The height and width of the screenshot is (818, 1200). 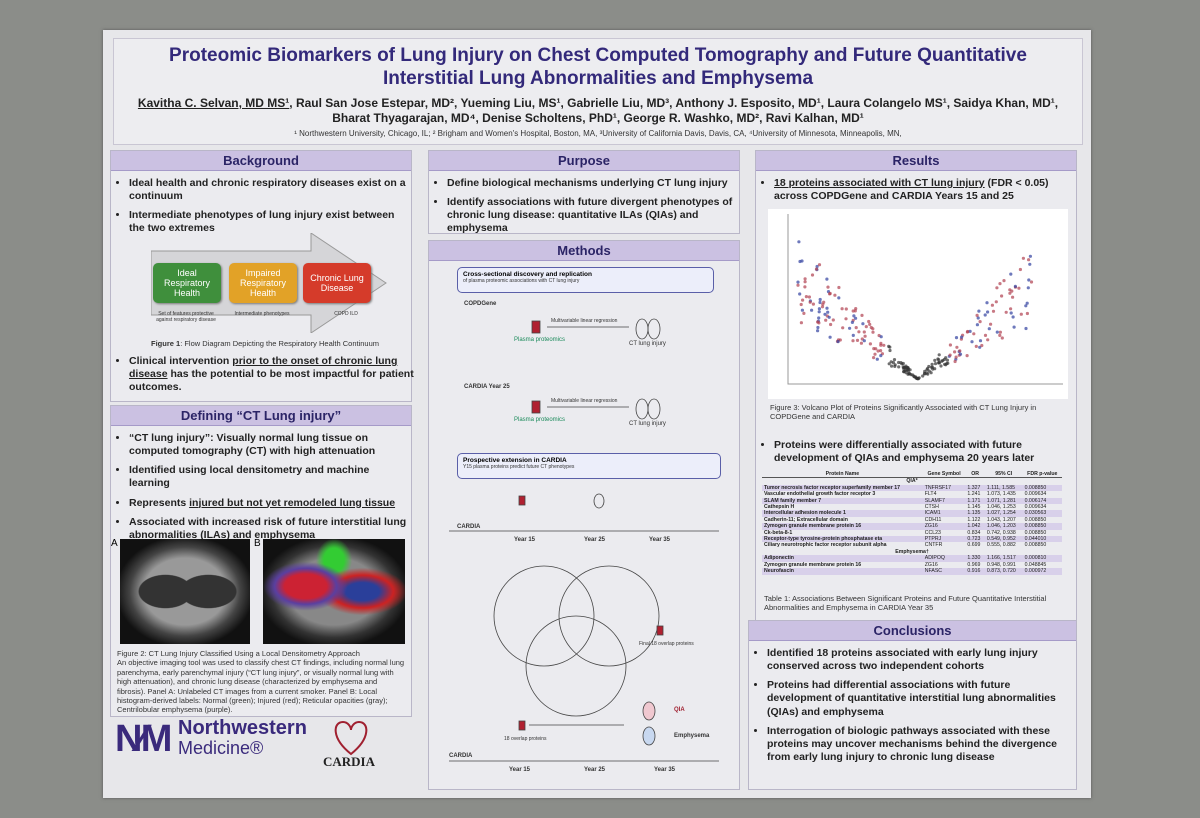 I want to click on table-cell: 1.046, 1.203, so click(x=1001, y=526).